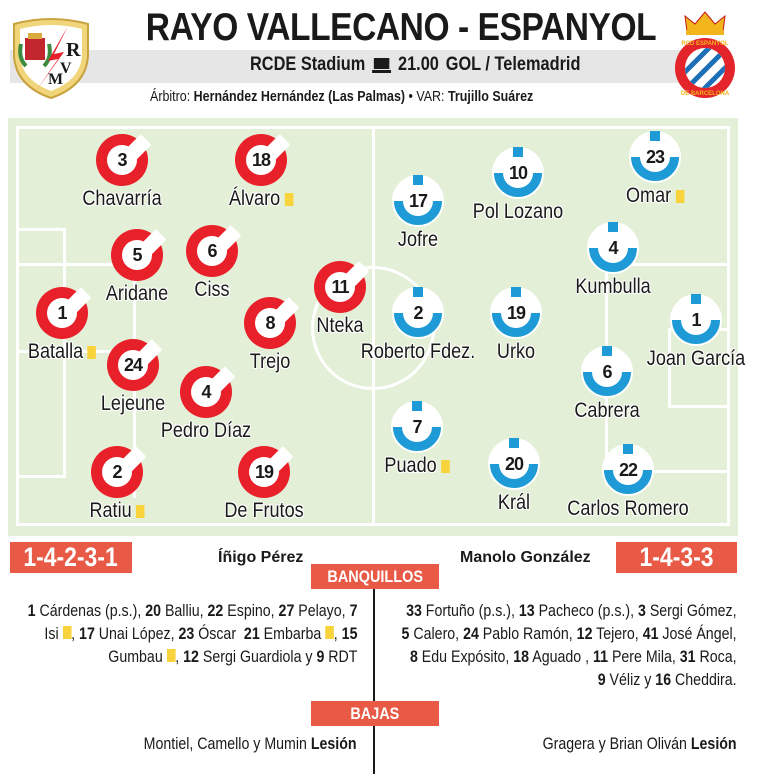  I want to click on var-label: VAR:, so click(430, 97).